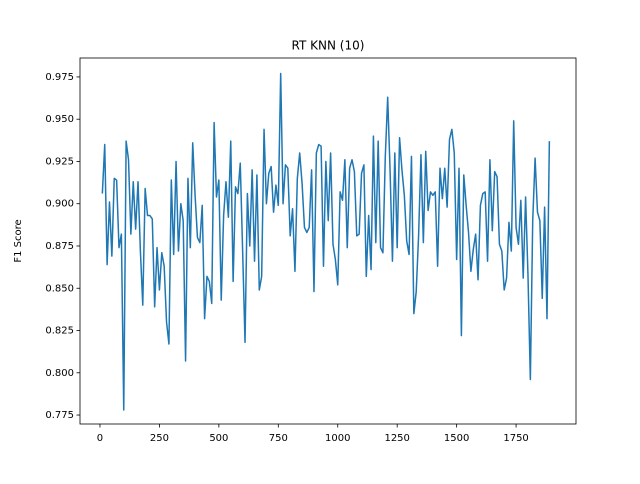 This screenshot has height=484, width=640. Describe the element at coordinates (396, 438) in the screenshot. I see `x-tick-label: 1250` at that location.